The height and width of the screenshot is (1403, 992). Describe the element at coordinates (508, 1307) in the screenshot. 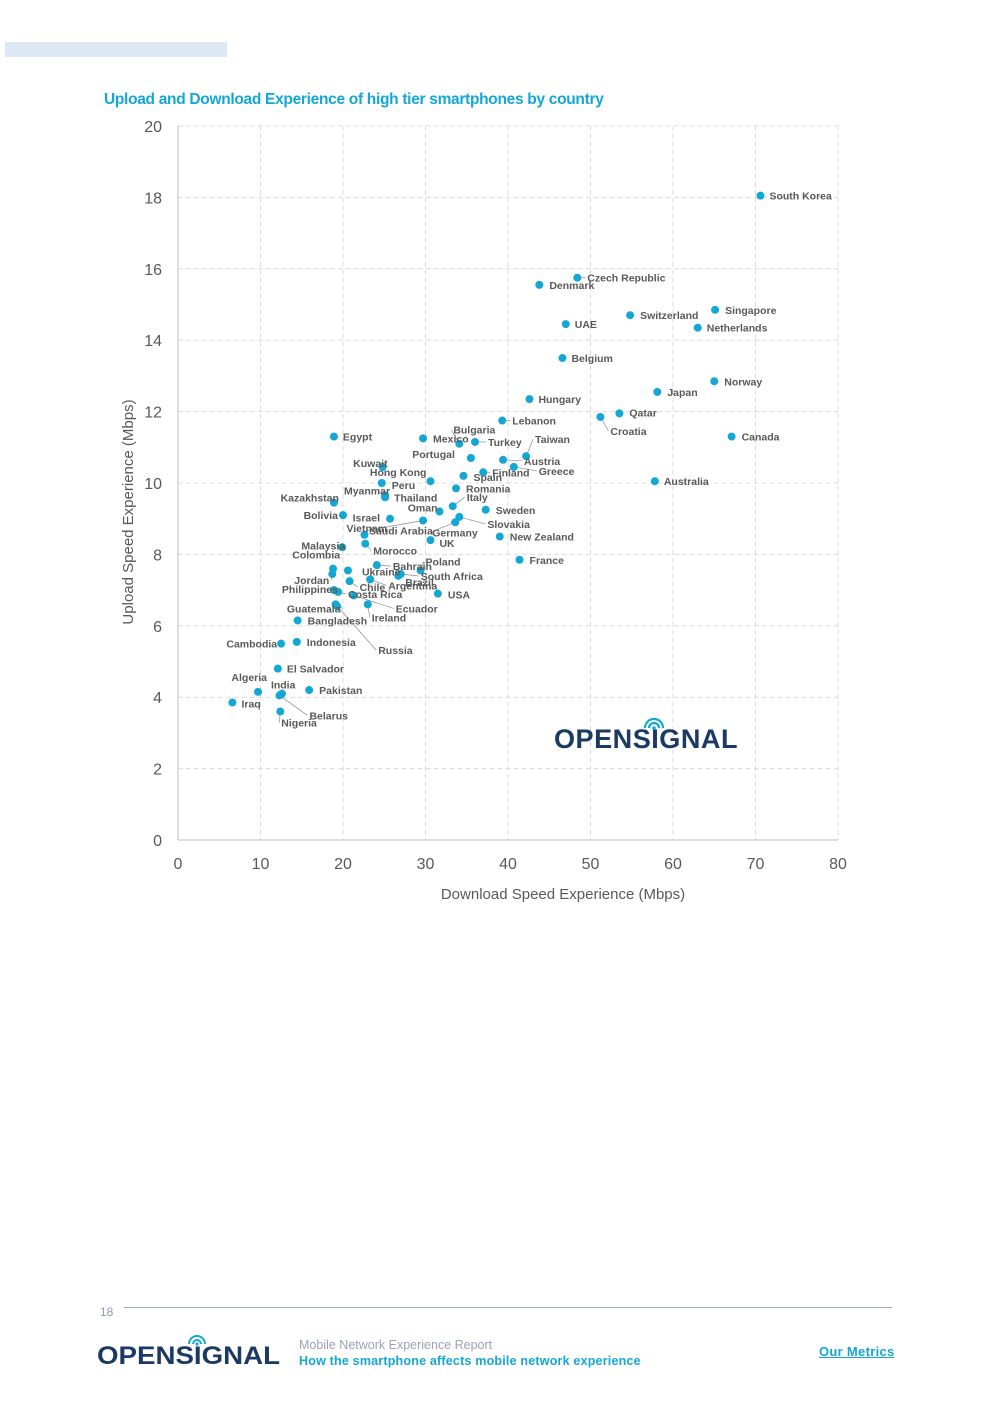

I see `footer-divider` at that location.